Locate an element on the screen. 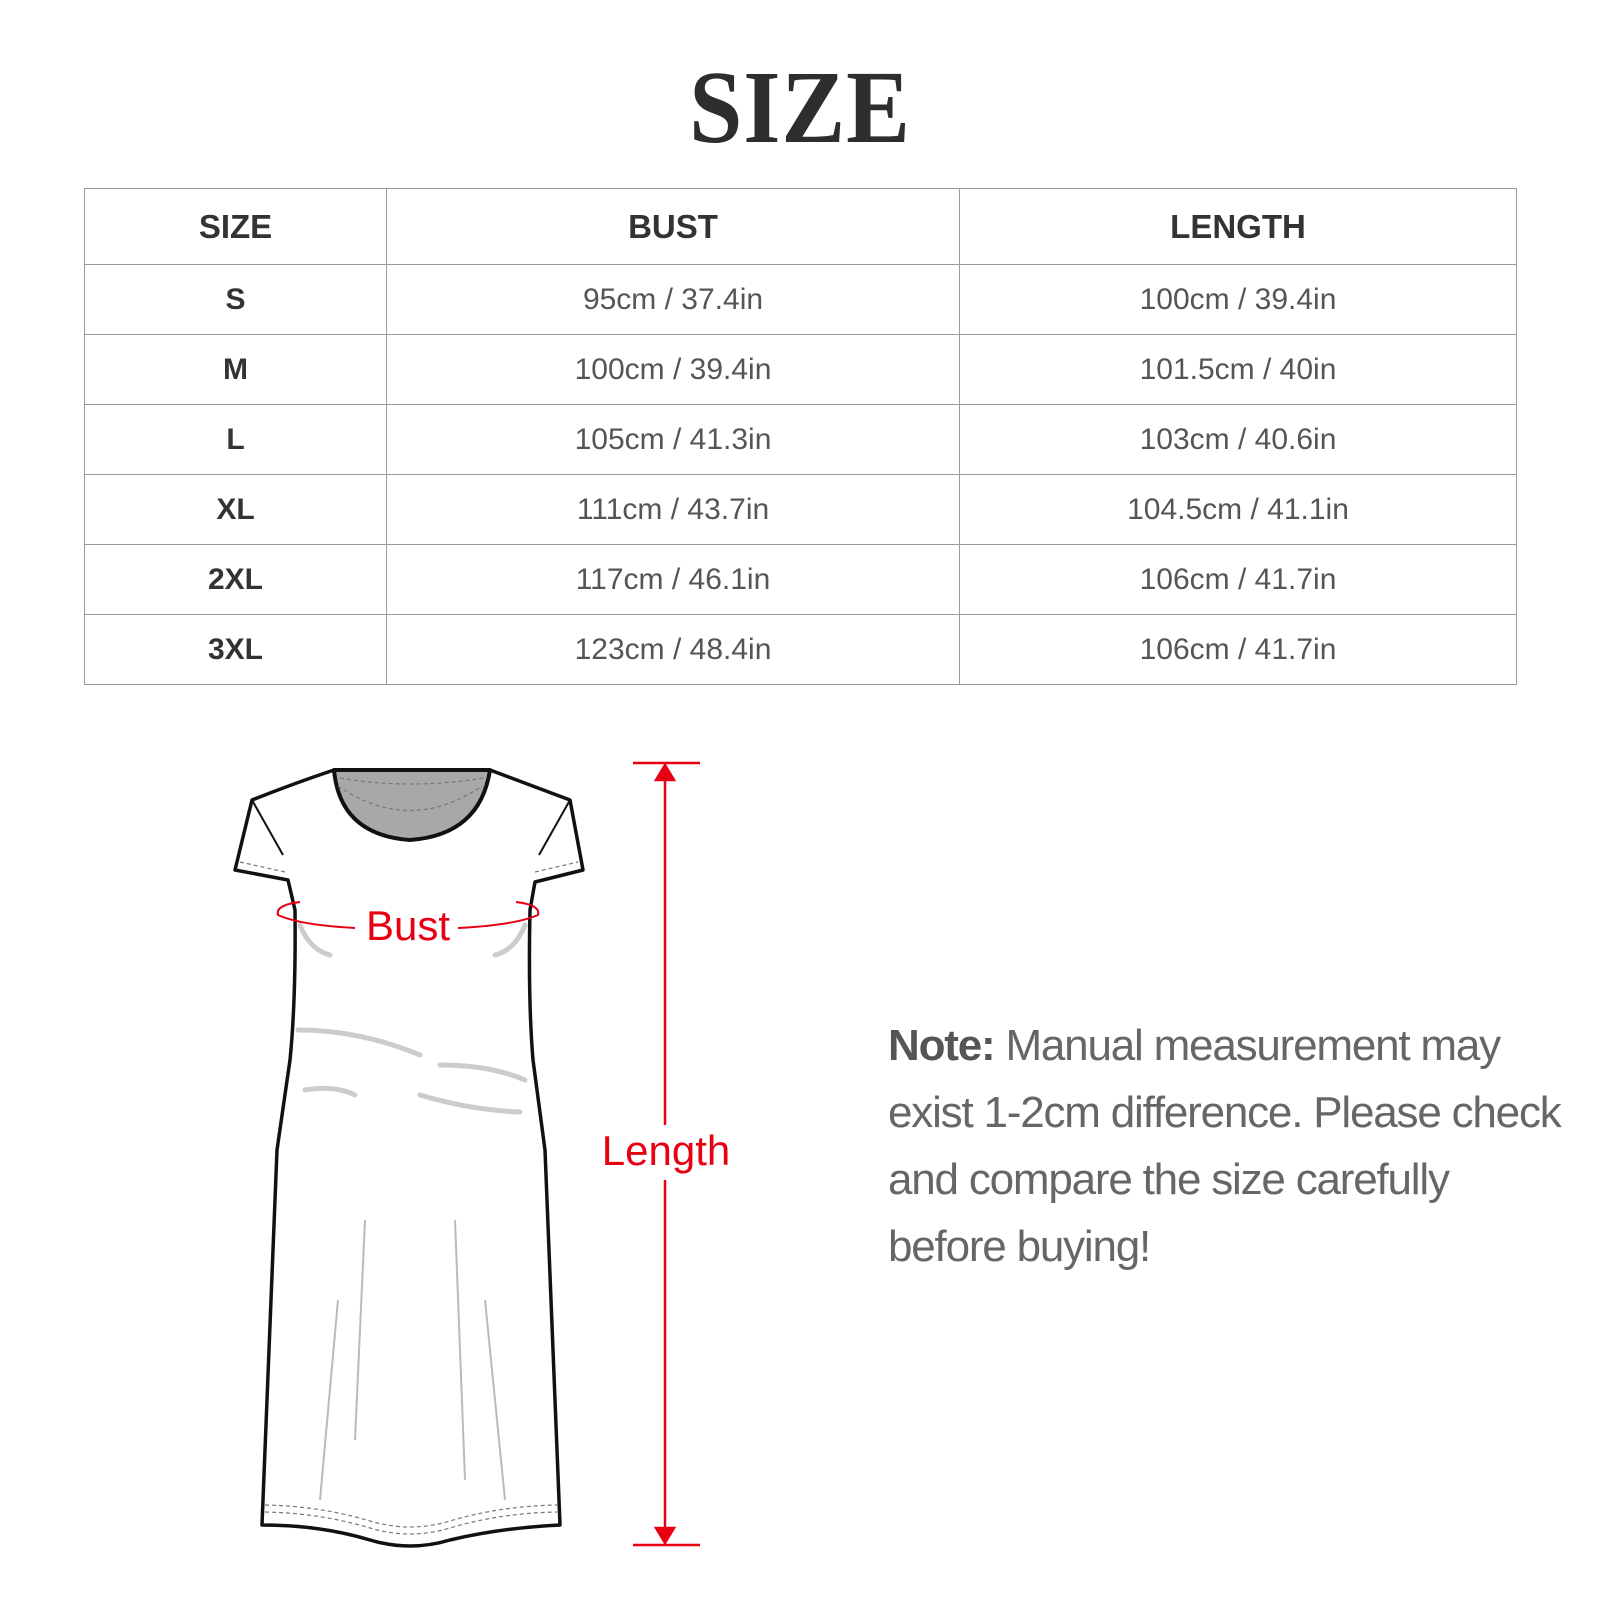 The height and width of the screenshot is (1600, 1600). header-length: LENGTH is located at coordinates (1238, 226).